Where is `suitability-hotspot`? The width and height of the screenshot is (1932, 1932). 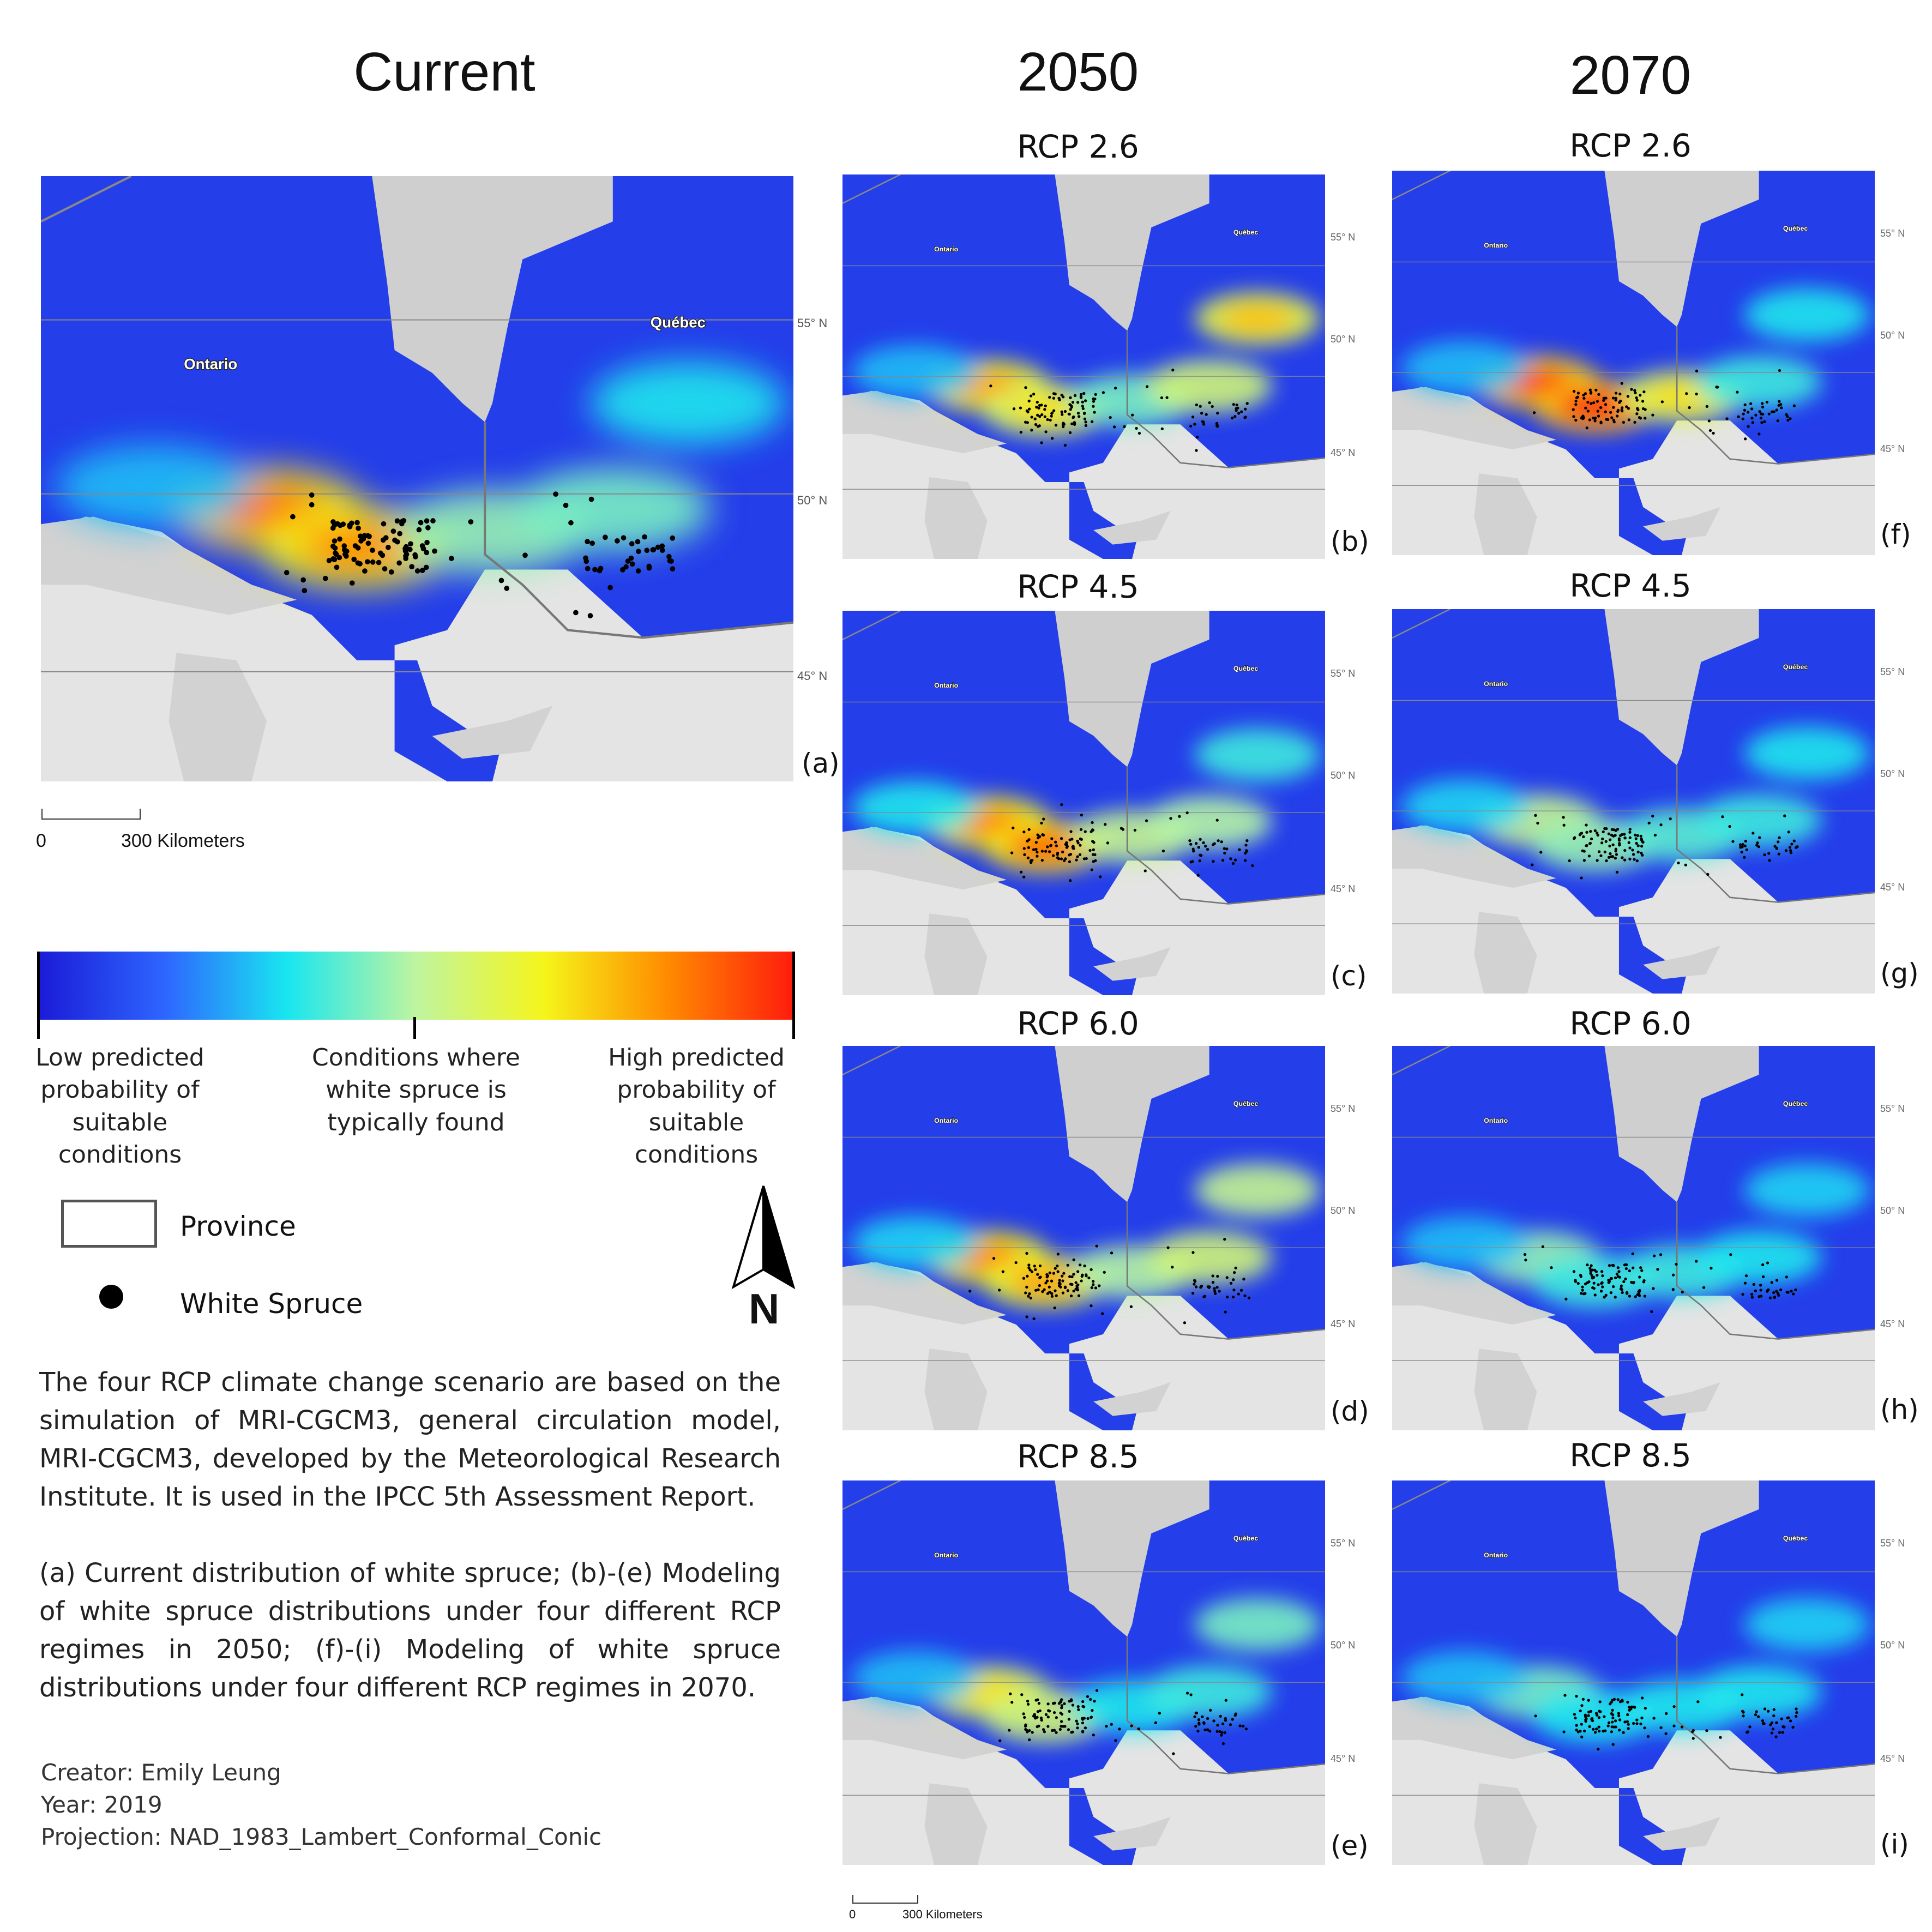 suitability-hotspot is located at coordinates (1258, 754).